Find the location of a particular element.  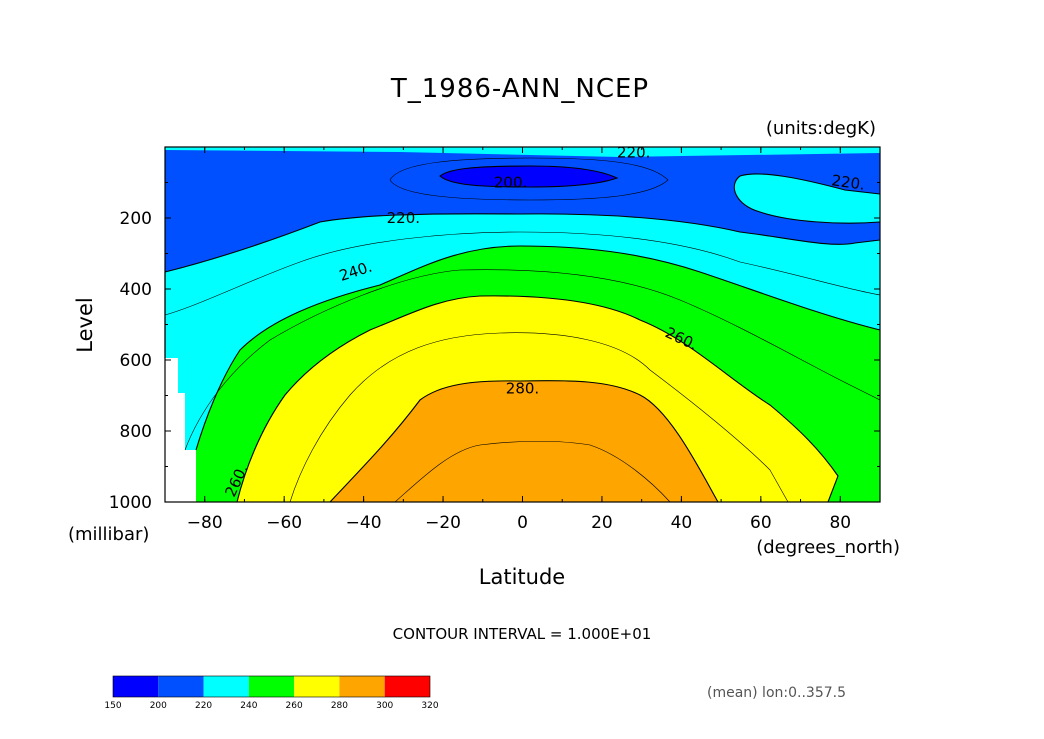

colorbar-label: 300 is located at coordinates (384, 706).